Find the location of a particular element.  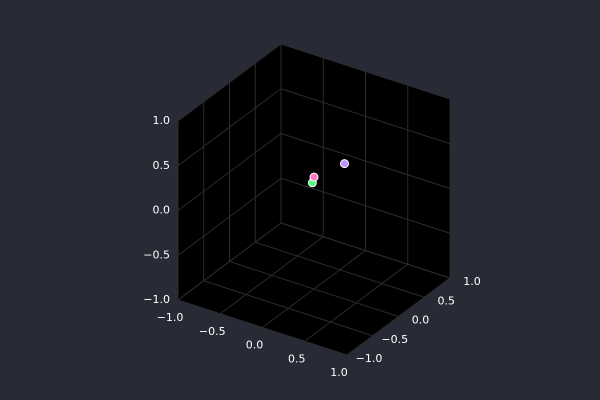

z-tick-label: 0.5 is located at coordinates (162, 165).